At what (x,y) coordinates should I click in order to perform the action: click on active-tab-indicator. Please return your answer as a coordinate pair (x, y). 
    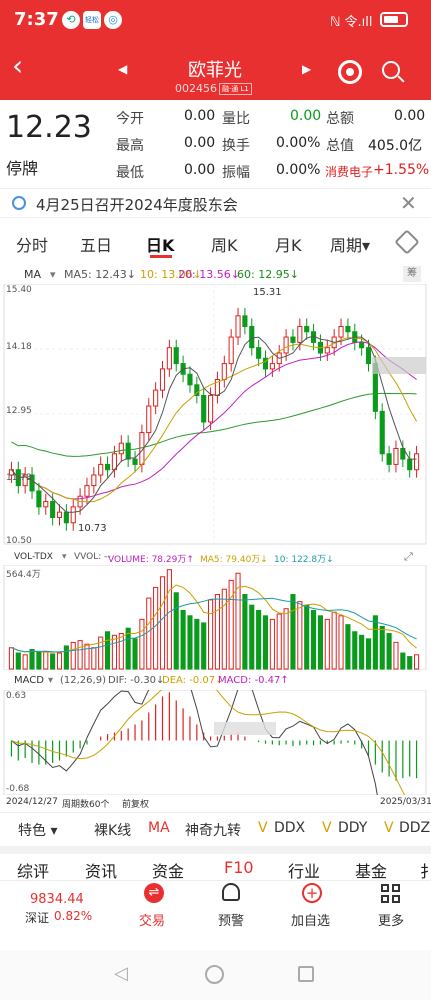
    Looking at the image, I should click on (161, 256).